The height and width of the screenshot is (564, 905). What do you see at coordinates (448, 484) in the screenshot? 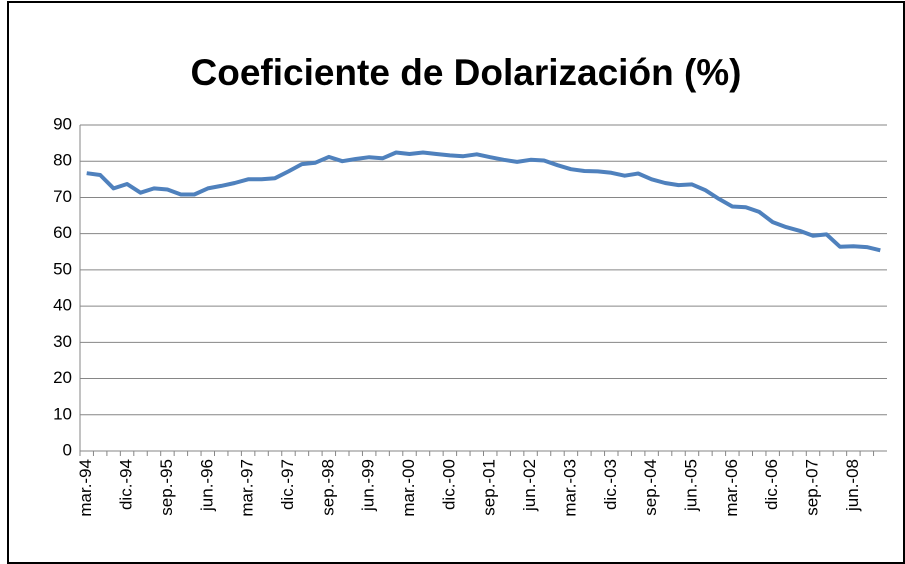
I see `x-tick-label: dic.-00` at bounding box center [448, 484].